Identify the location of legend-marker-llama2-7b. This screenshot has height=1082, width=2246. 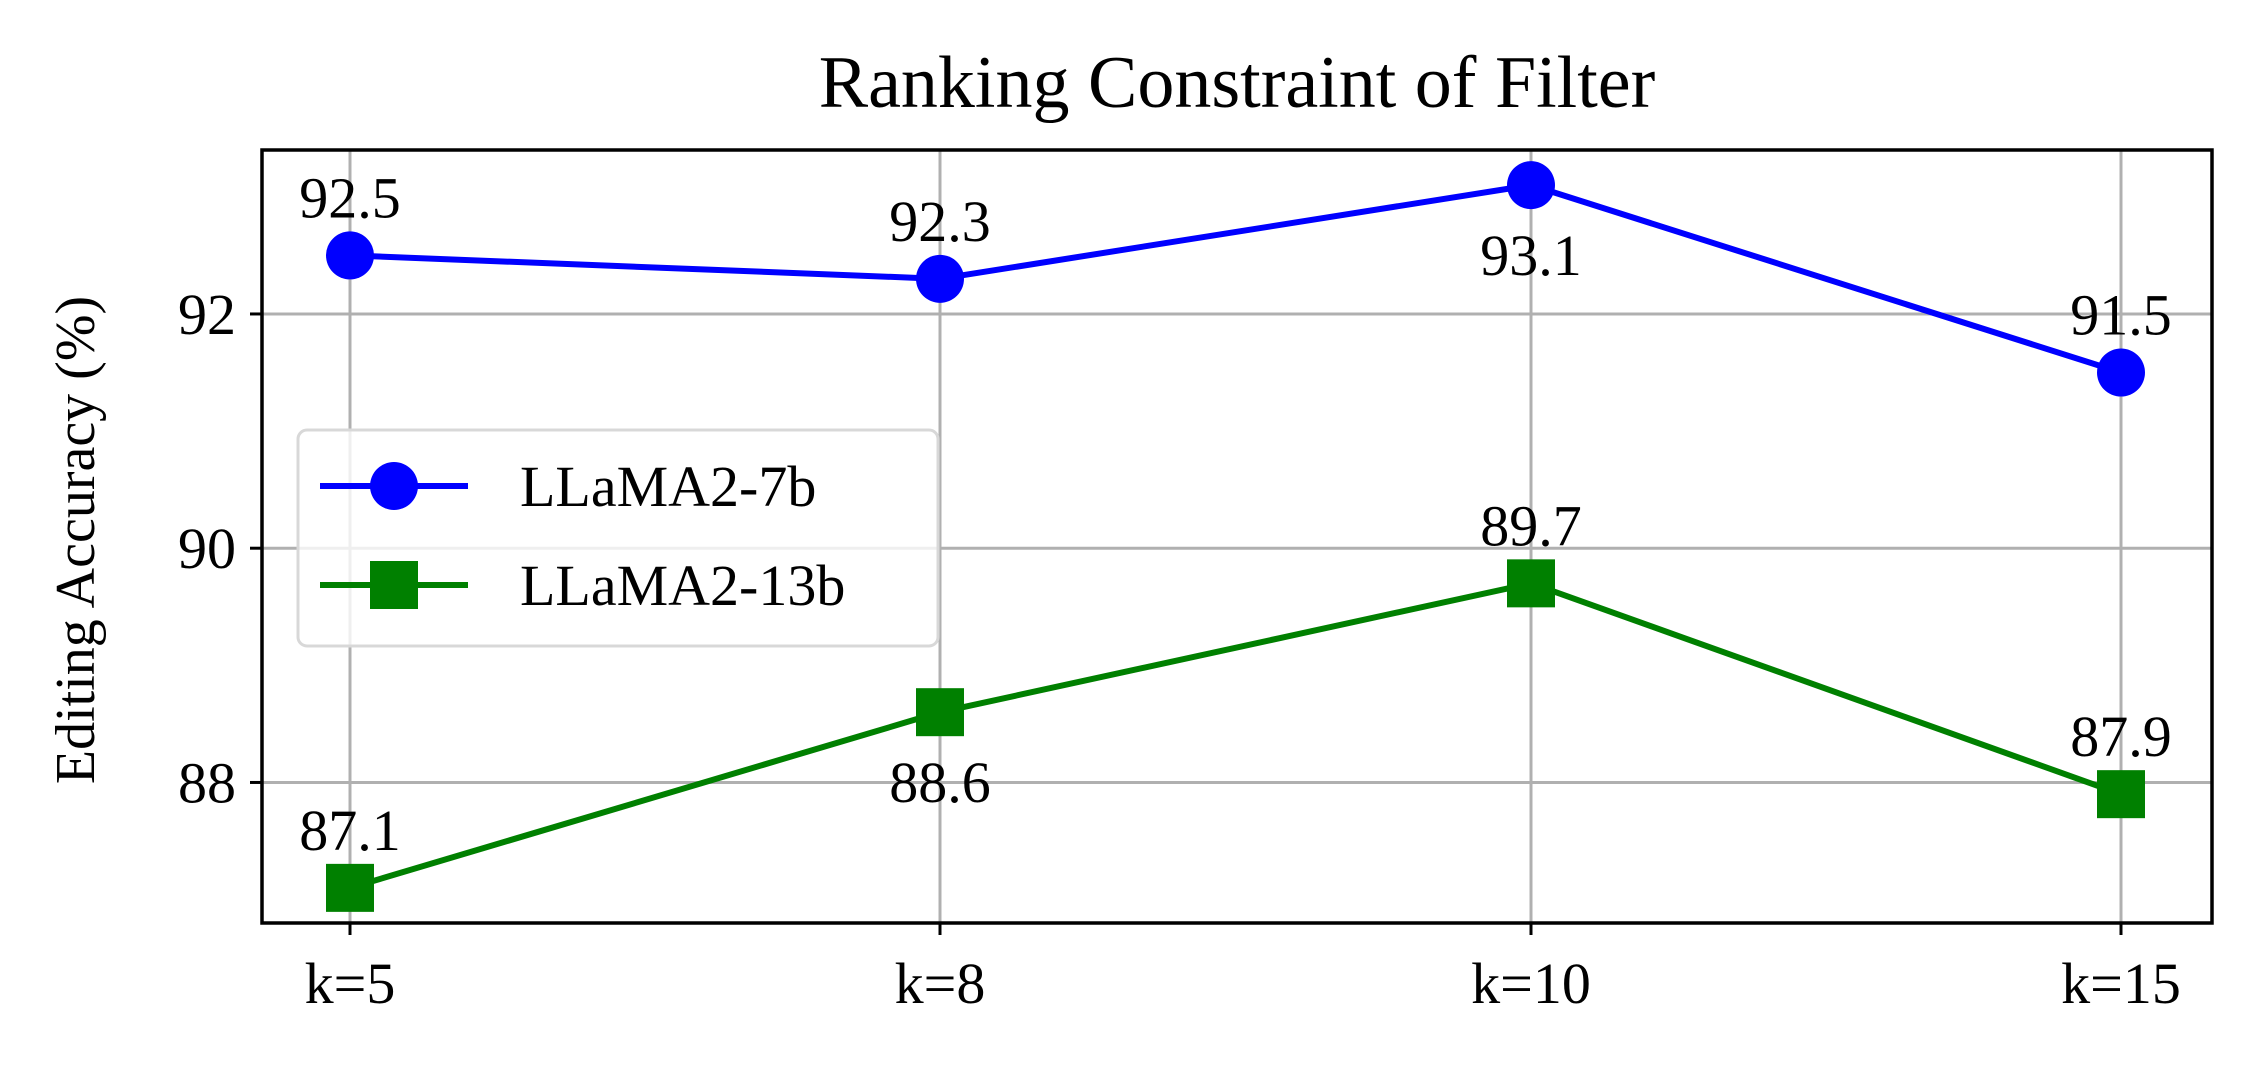
(394, 486).